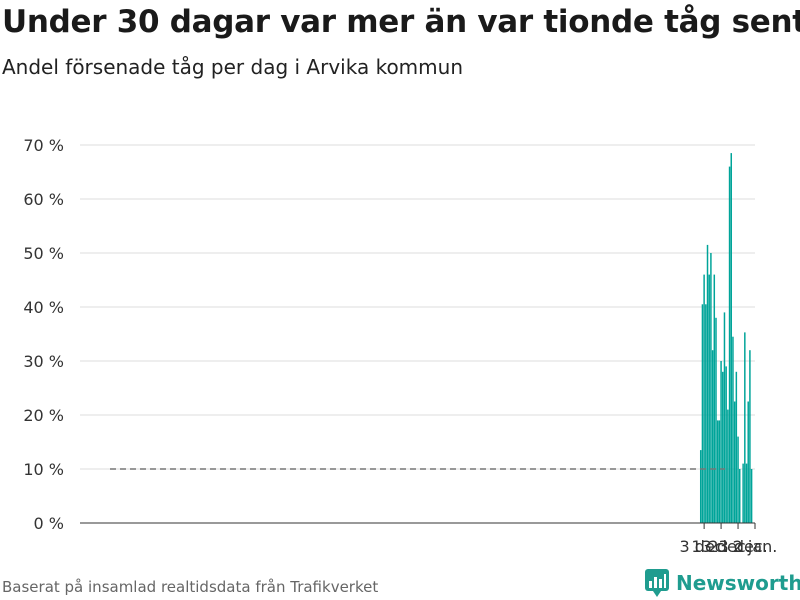 This screenshot has height=600, width=800. Describe the element at coordinates (43, 469) in the screenshot. I see `y-tick-label: 10 %` at that location.